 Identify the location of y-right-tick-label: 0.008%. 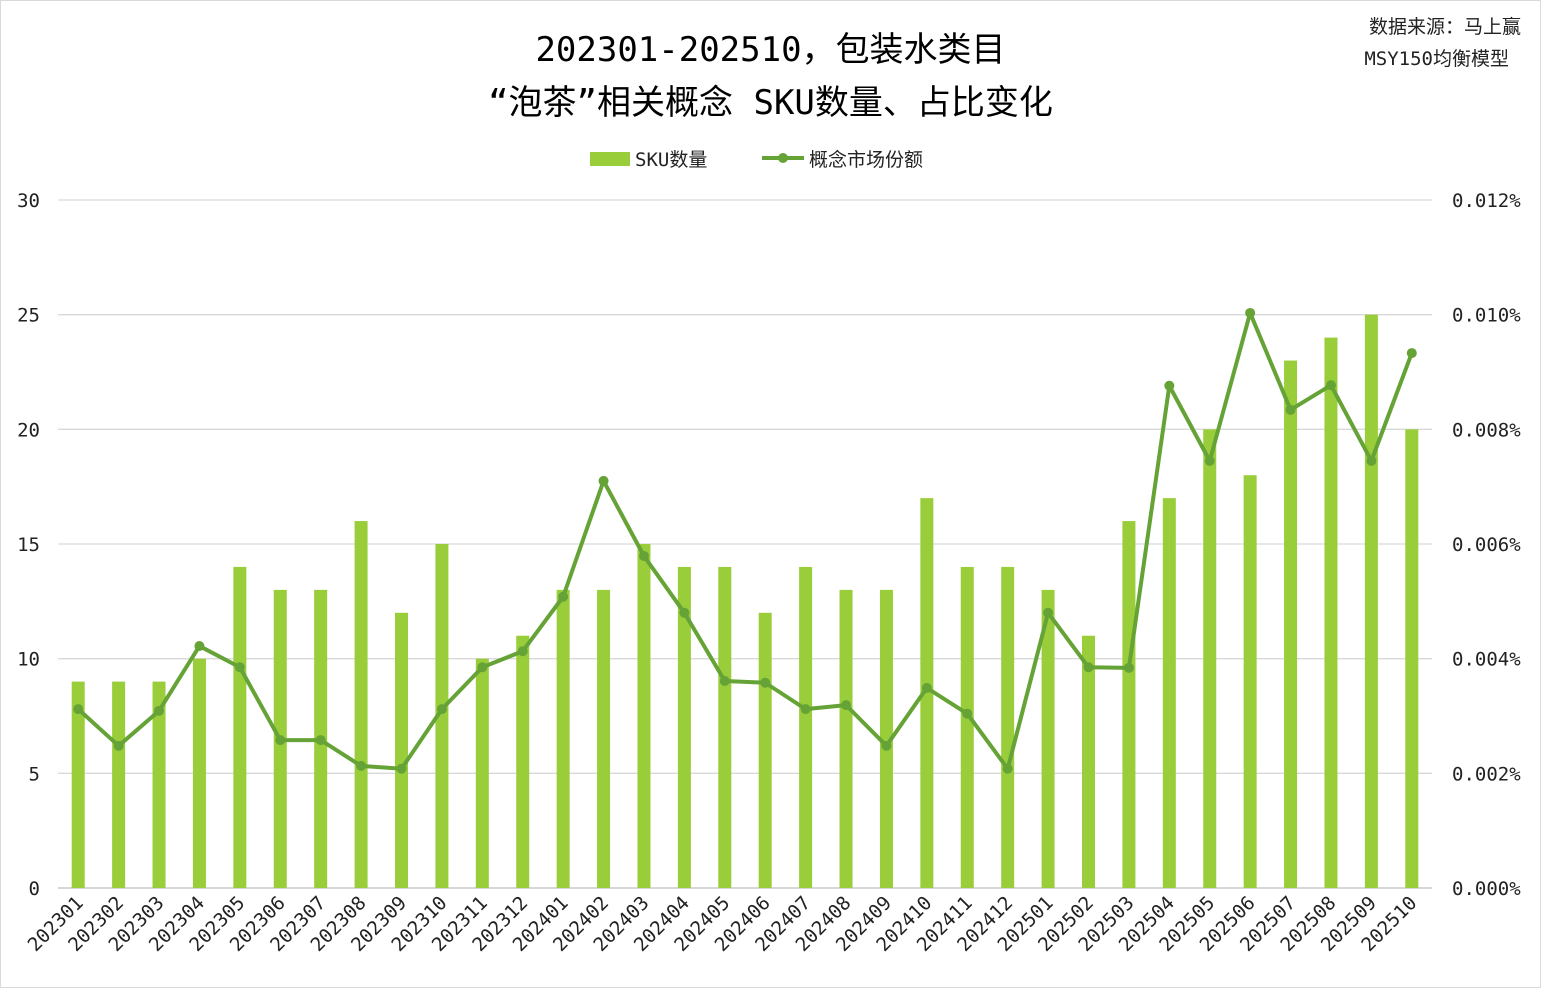
(1486, 430).